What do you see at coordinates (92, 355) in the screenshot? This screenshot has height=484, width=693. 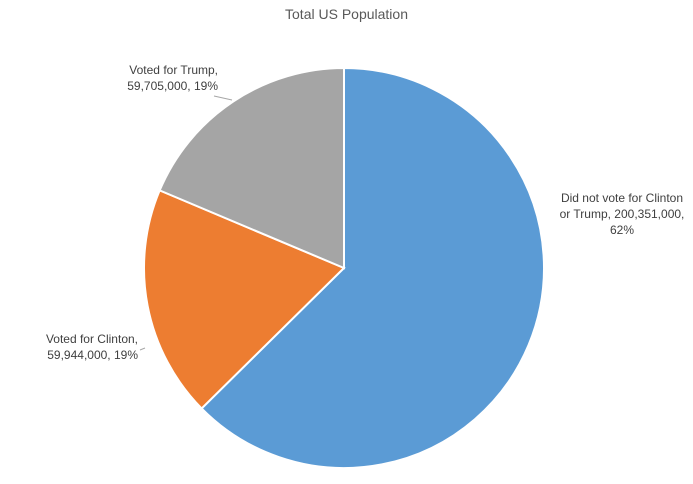 I see `data-label-line: 59,944,000, 19%` at bounding box center [92, 355].